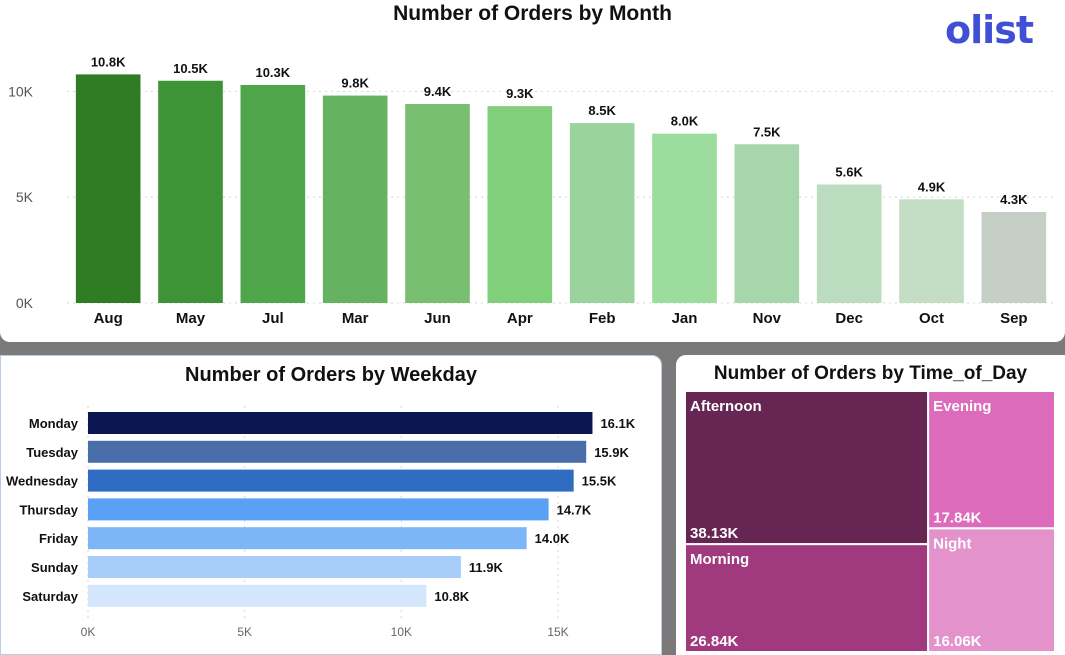  What do you see at coordinates (957, 517) in the screenshot?
I see `tile-value-evening: 17.84K` at bounding box center [957, 517].